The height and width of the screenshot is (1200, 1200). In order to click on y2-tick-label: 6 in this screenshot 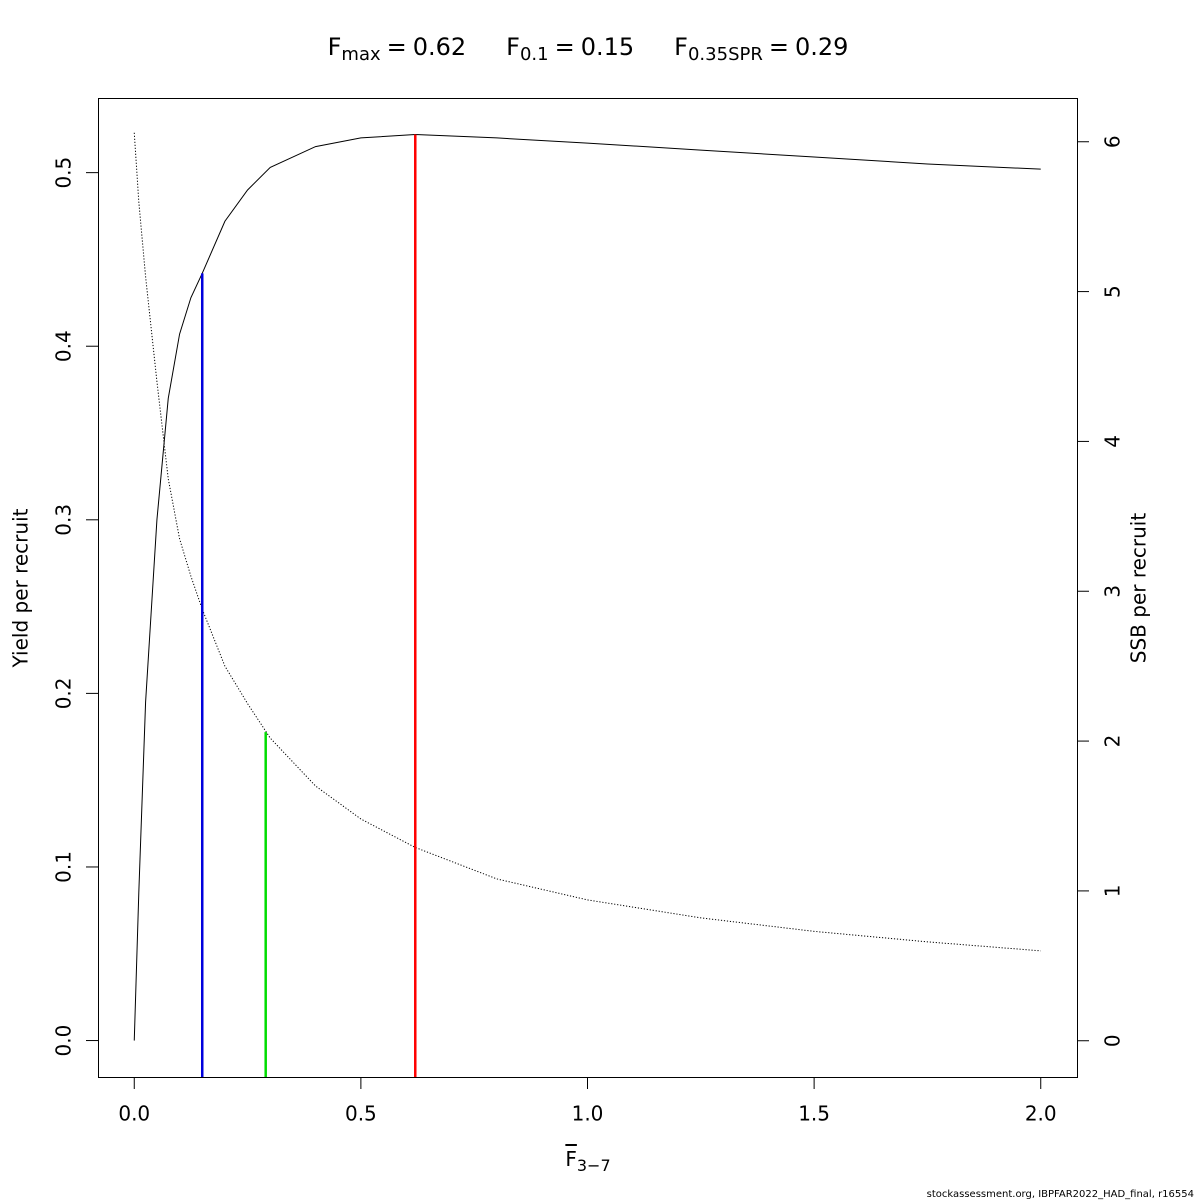, I will do `click(1113, 141)`.